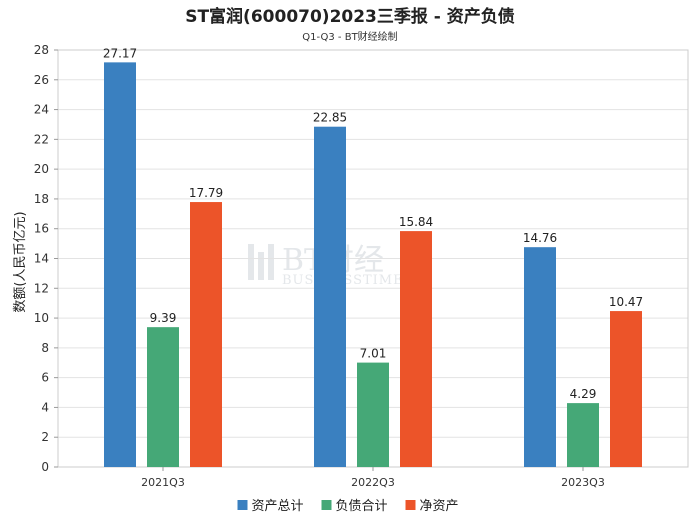  What do you see at coordinates (41, 199) in the screenshot?
I see `y-tick-label: 18` at bounding box center [41, 199].